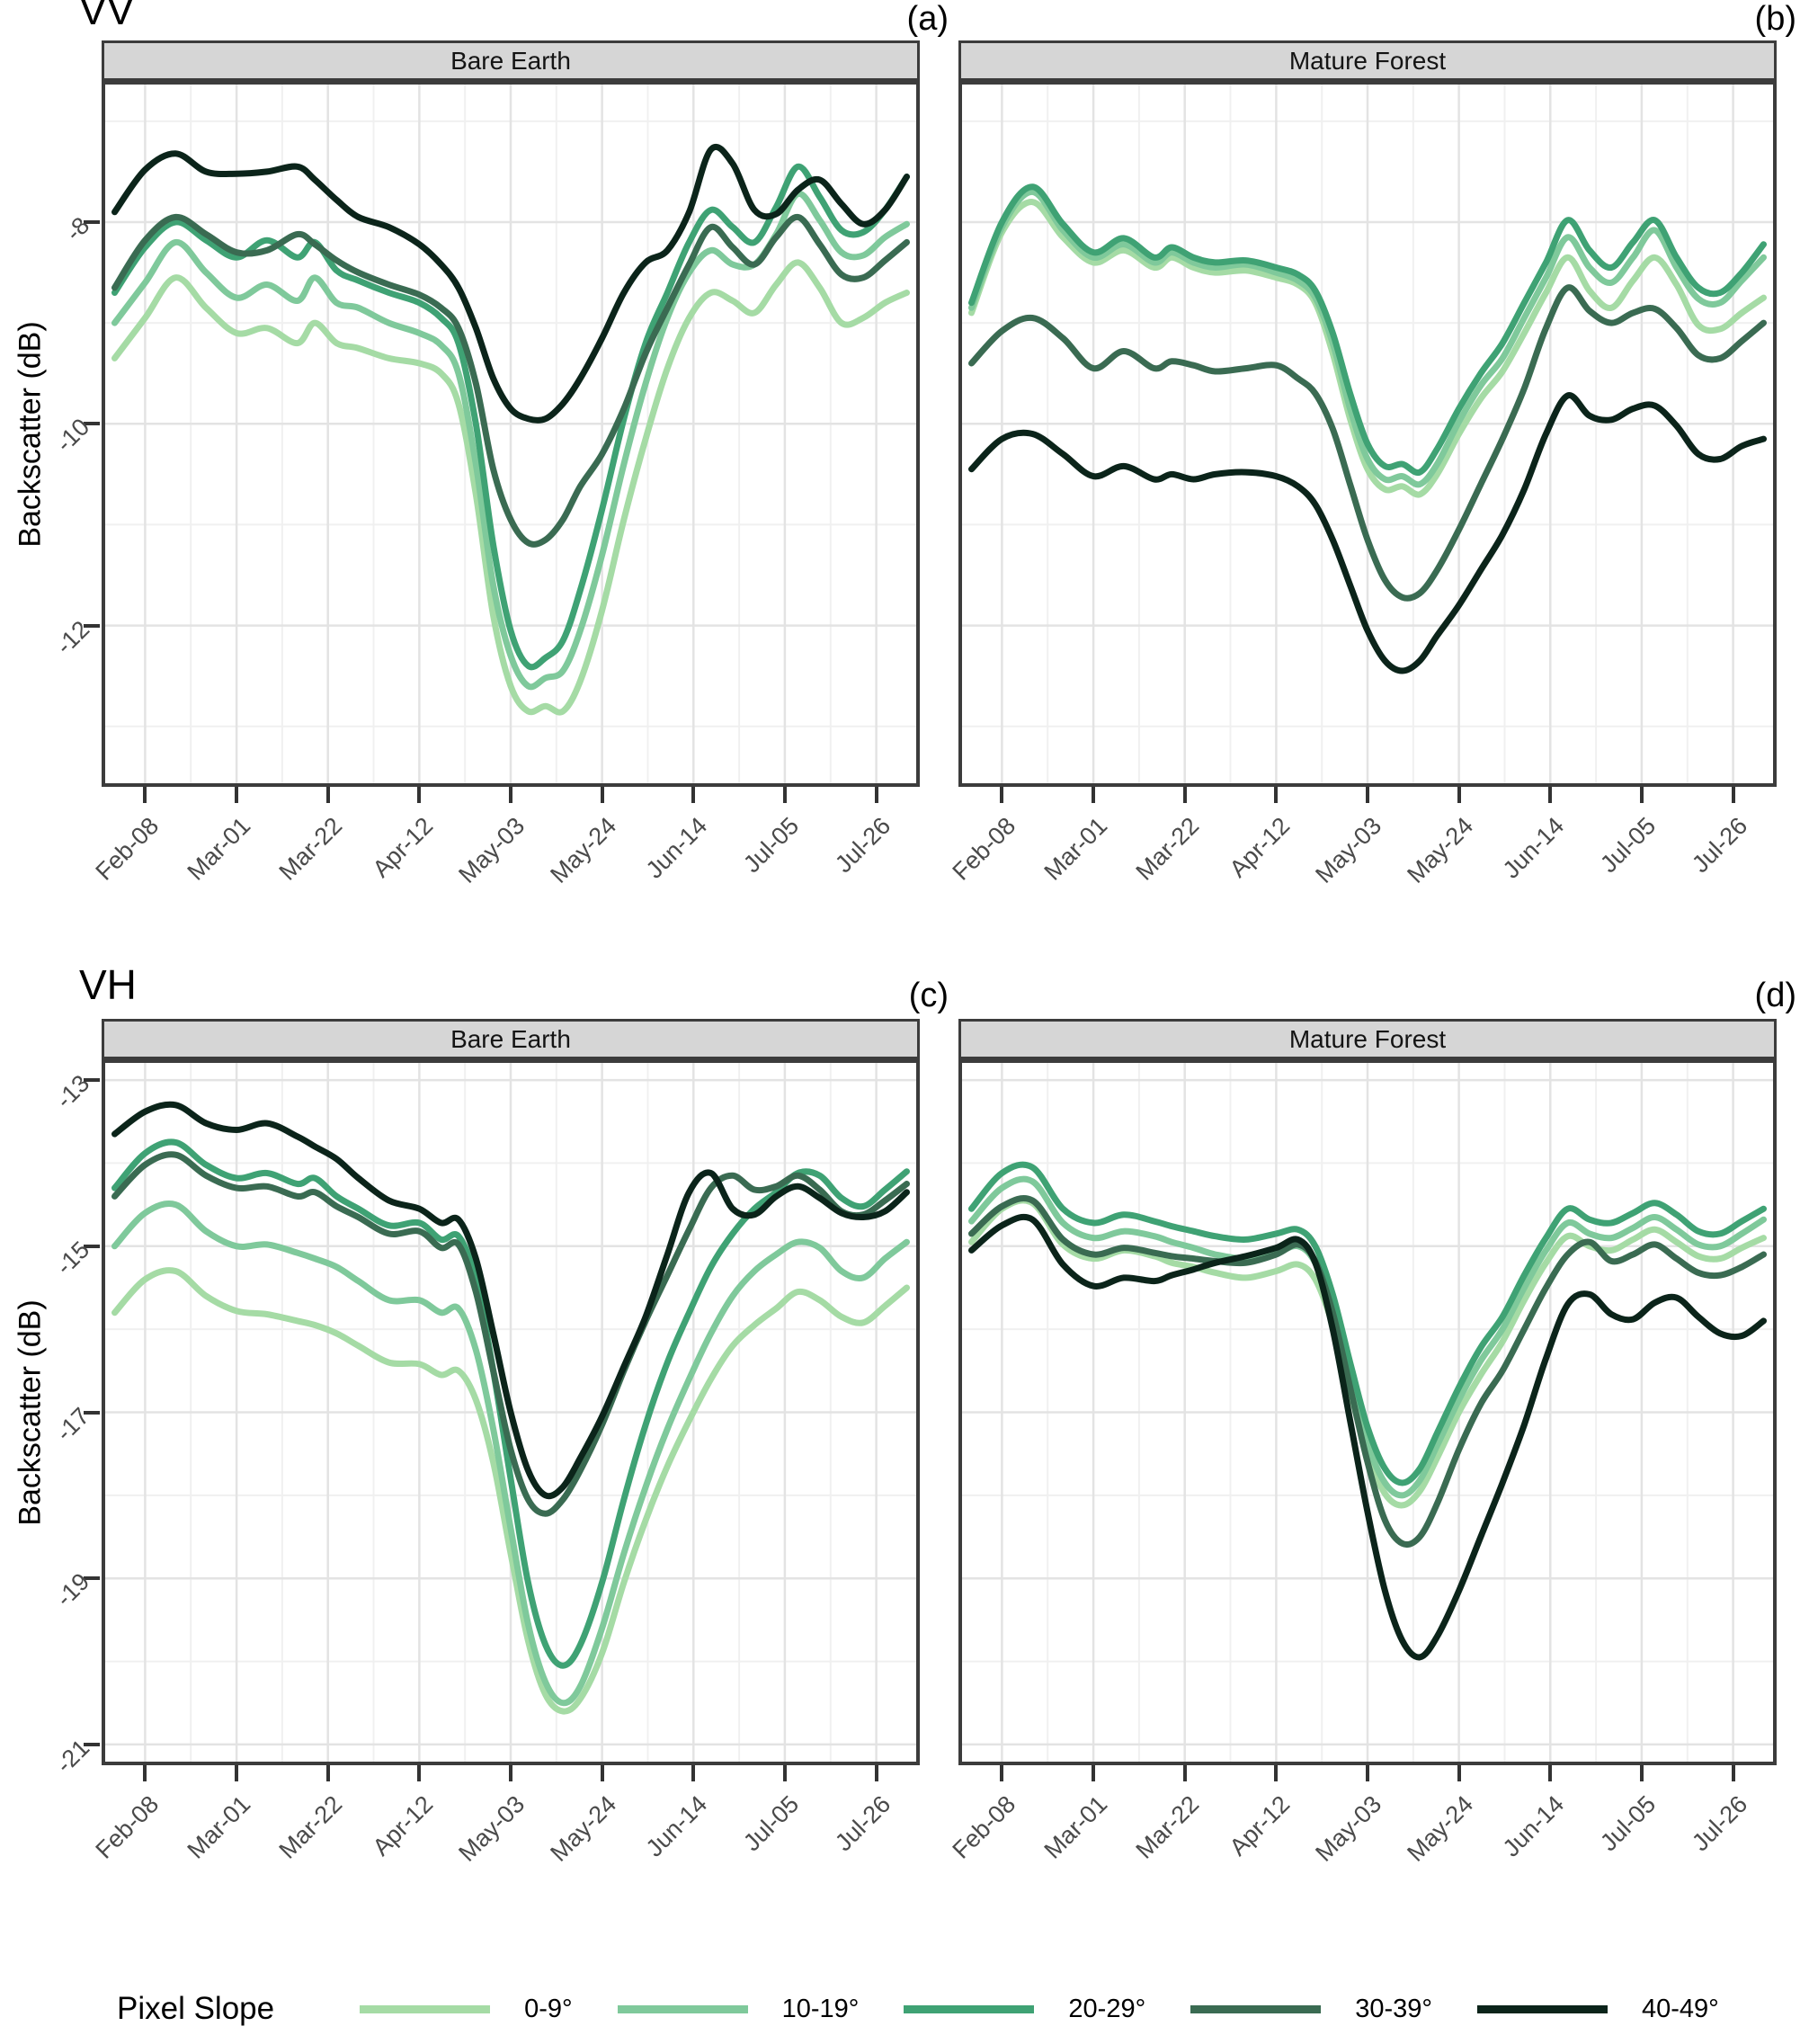  Describe the element at coordinates (72, 1589) in the screenshot. I see `y-tick-label: -19` at that location.